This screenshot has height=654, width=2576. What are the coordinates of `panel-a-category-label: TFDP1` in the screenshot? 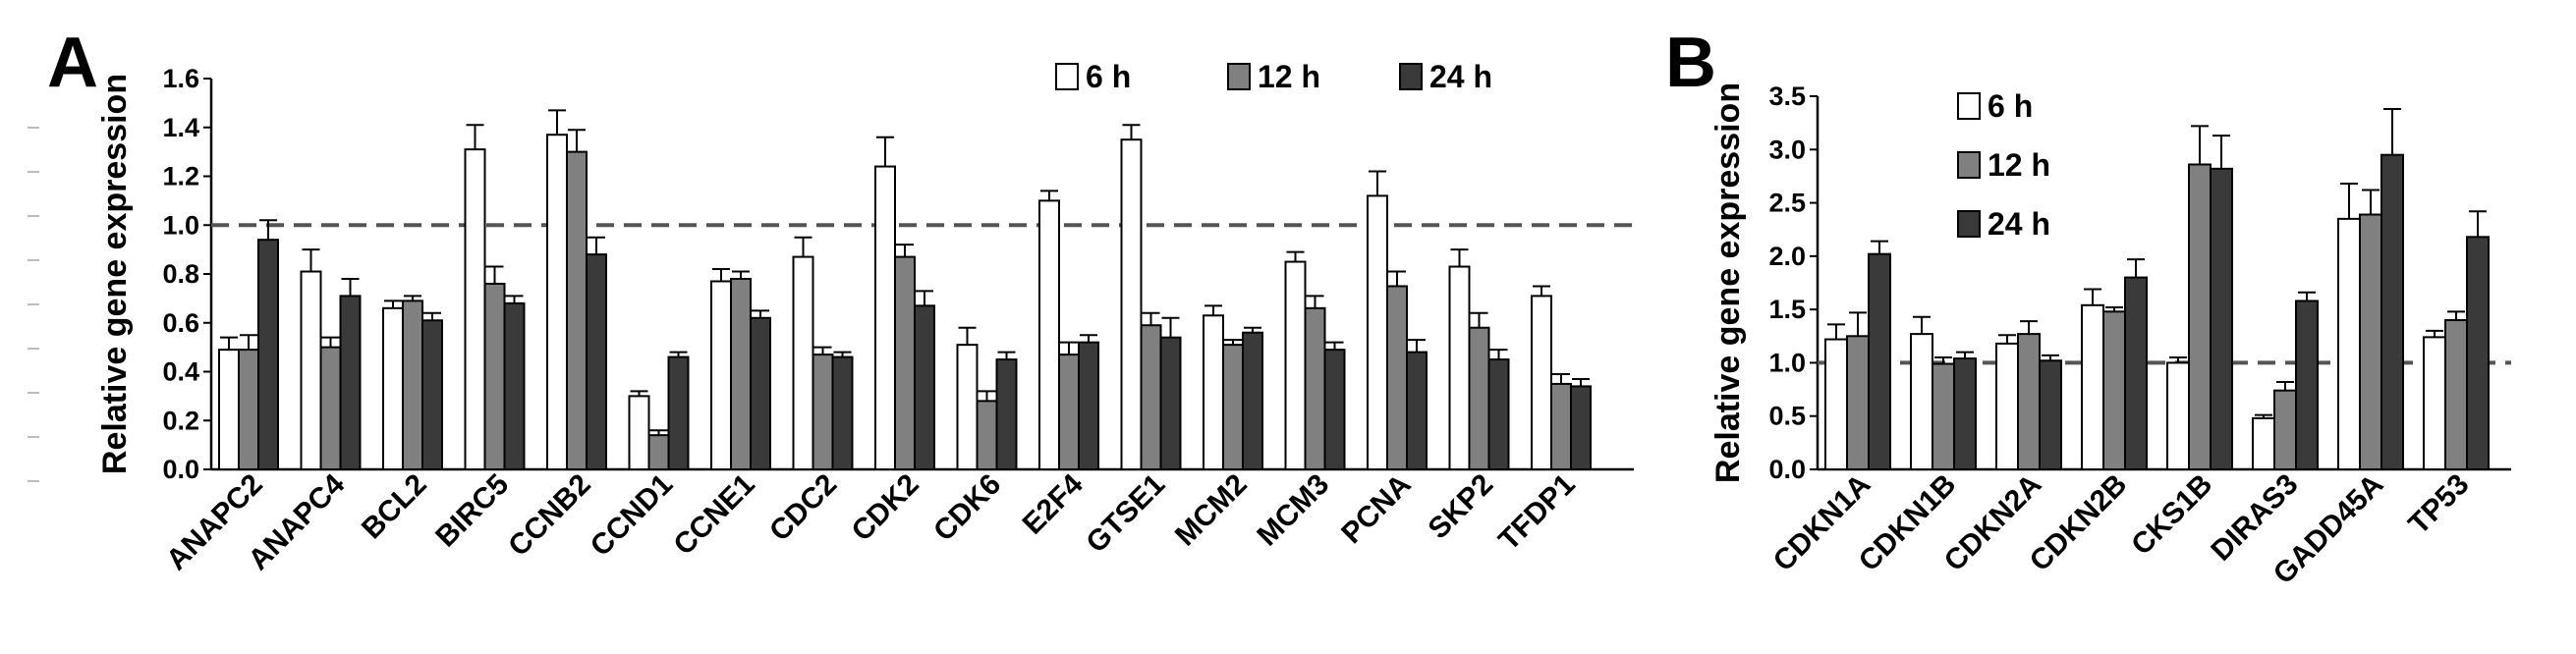 It's located at (1537, 513).